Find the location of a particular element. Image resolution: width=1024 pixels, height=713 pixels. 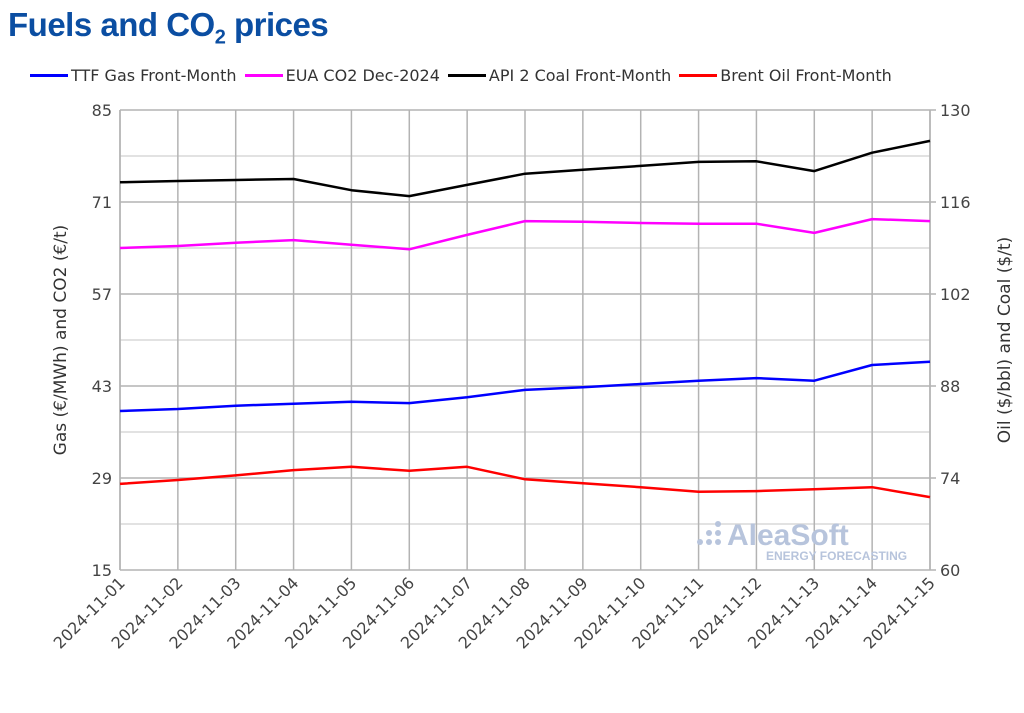

series-line-eua-co2-dec-2024 is located at coordinates (525, 234).